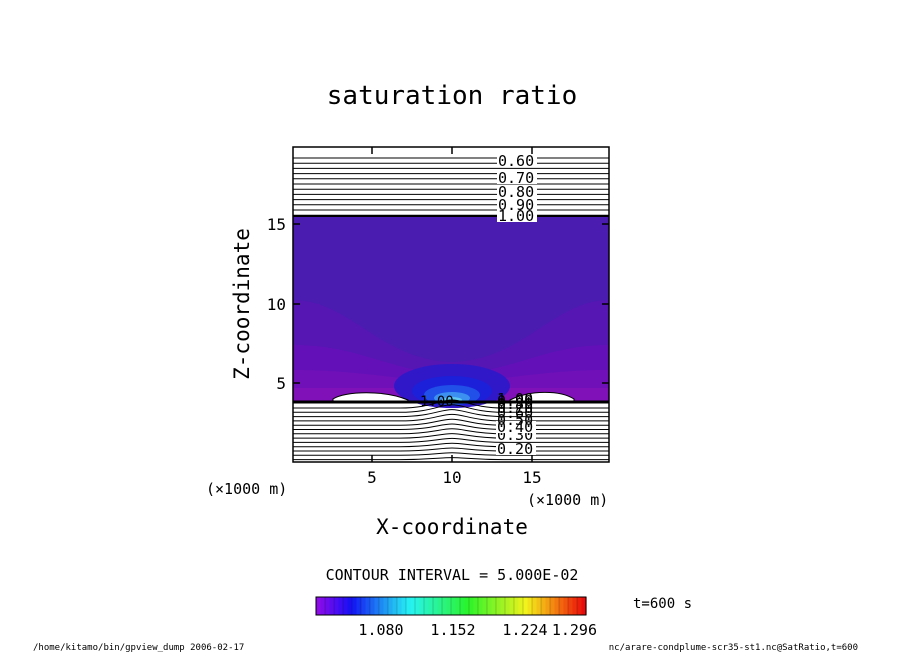  Describe the element at coordinates (372, 477) in the screenshot. I see `x-tick-label-5: 5` at that location.